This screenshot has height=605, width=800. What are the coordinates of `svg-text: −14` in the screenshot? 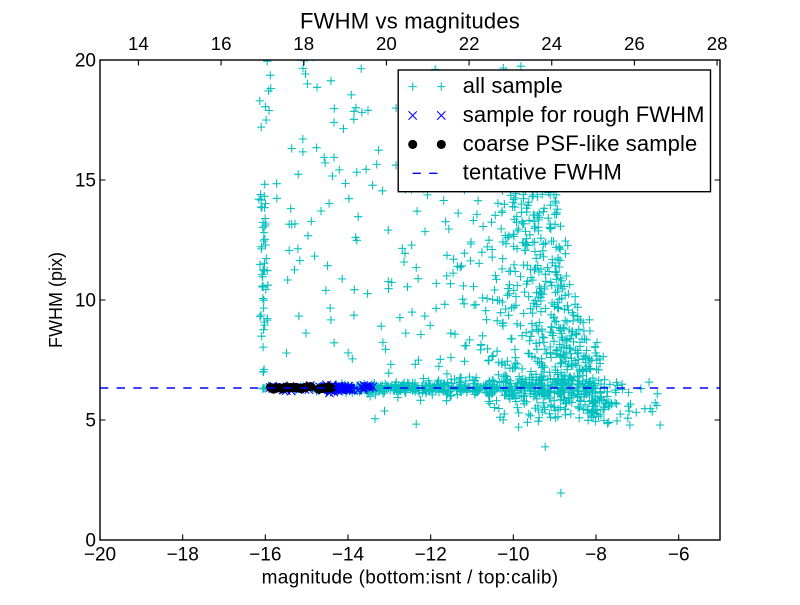 It's located at (348, 554).